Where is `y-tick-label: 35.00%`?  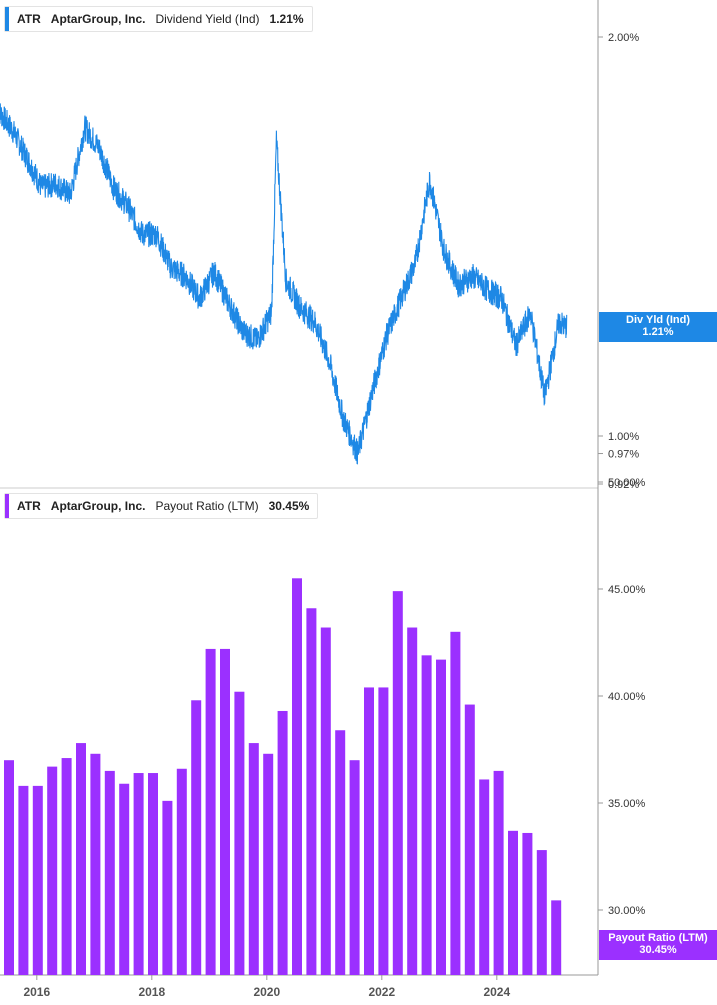
y-tick-label: 35.00% is located at coordinates (627, 804).